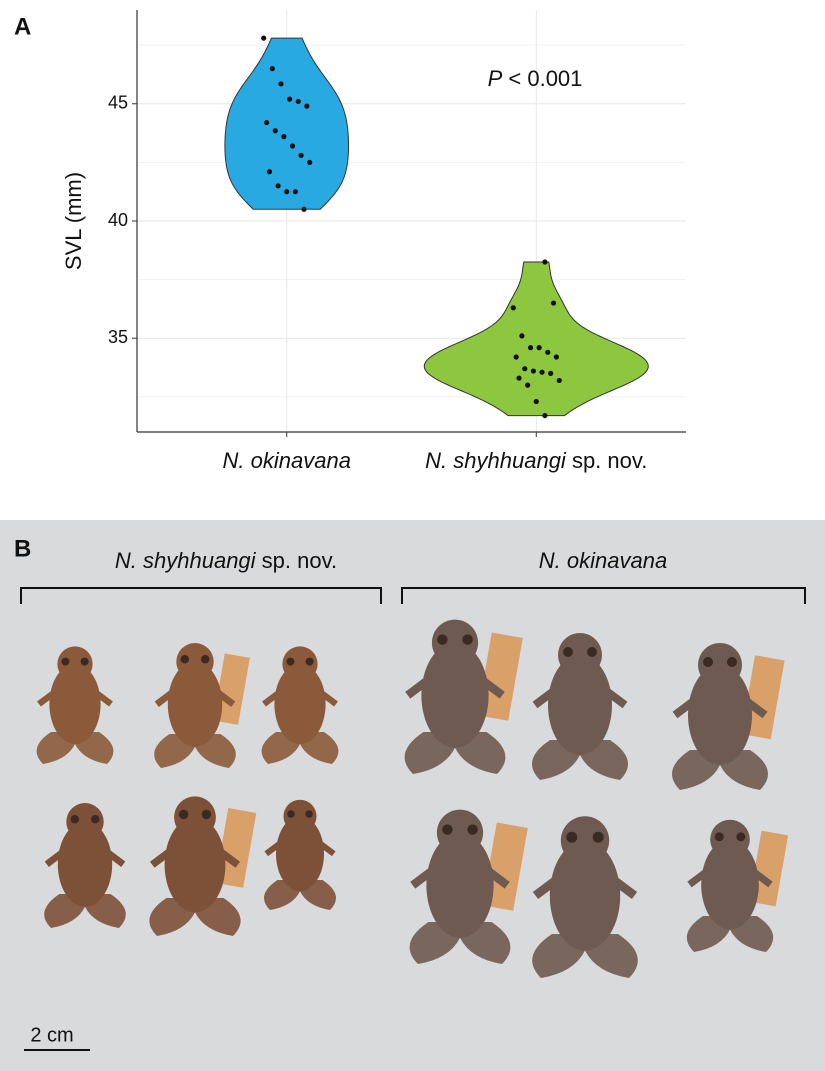 This screenshot has width=825, height=1071. What do you see at coordinates (118, 220) in the screenshot?
I see `y-tick-label: 40` at bounding box center [118, 220].